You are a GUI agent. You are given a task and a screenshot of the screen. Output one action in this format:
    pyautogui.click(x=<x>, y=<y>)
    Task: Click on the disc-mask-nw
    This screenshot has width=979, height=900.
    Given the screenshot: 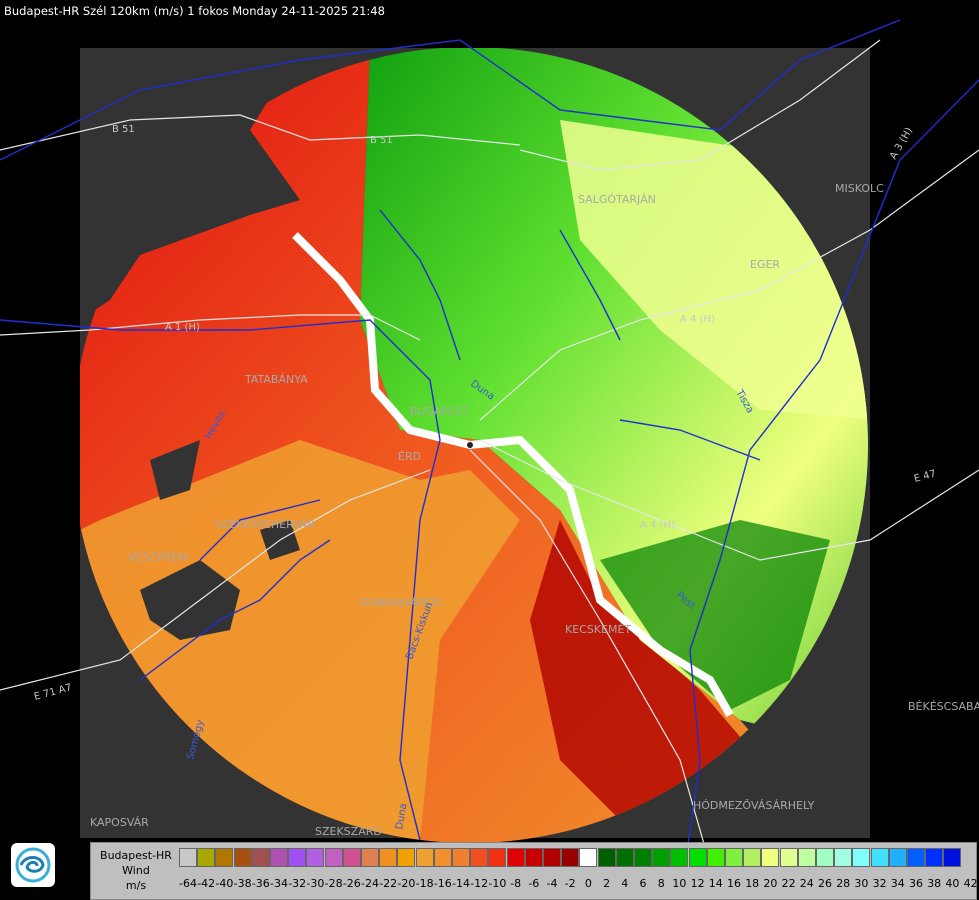 What is the action you would take?
    pyautogui.click(x=190, y=184)
    